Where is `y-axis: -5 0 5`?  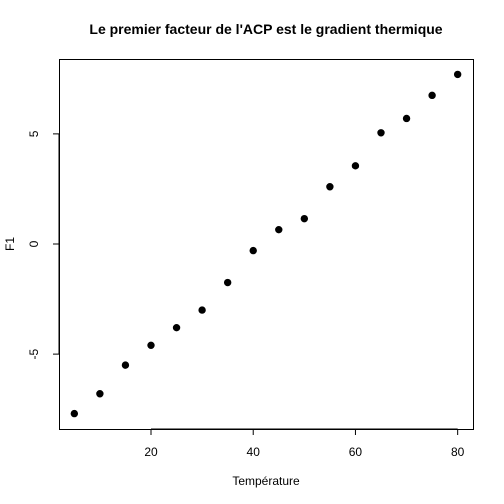 y-axis: -5 0 5 is located at coordinates (43, 244).